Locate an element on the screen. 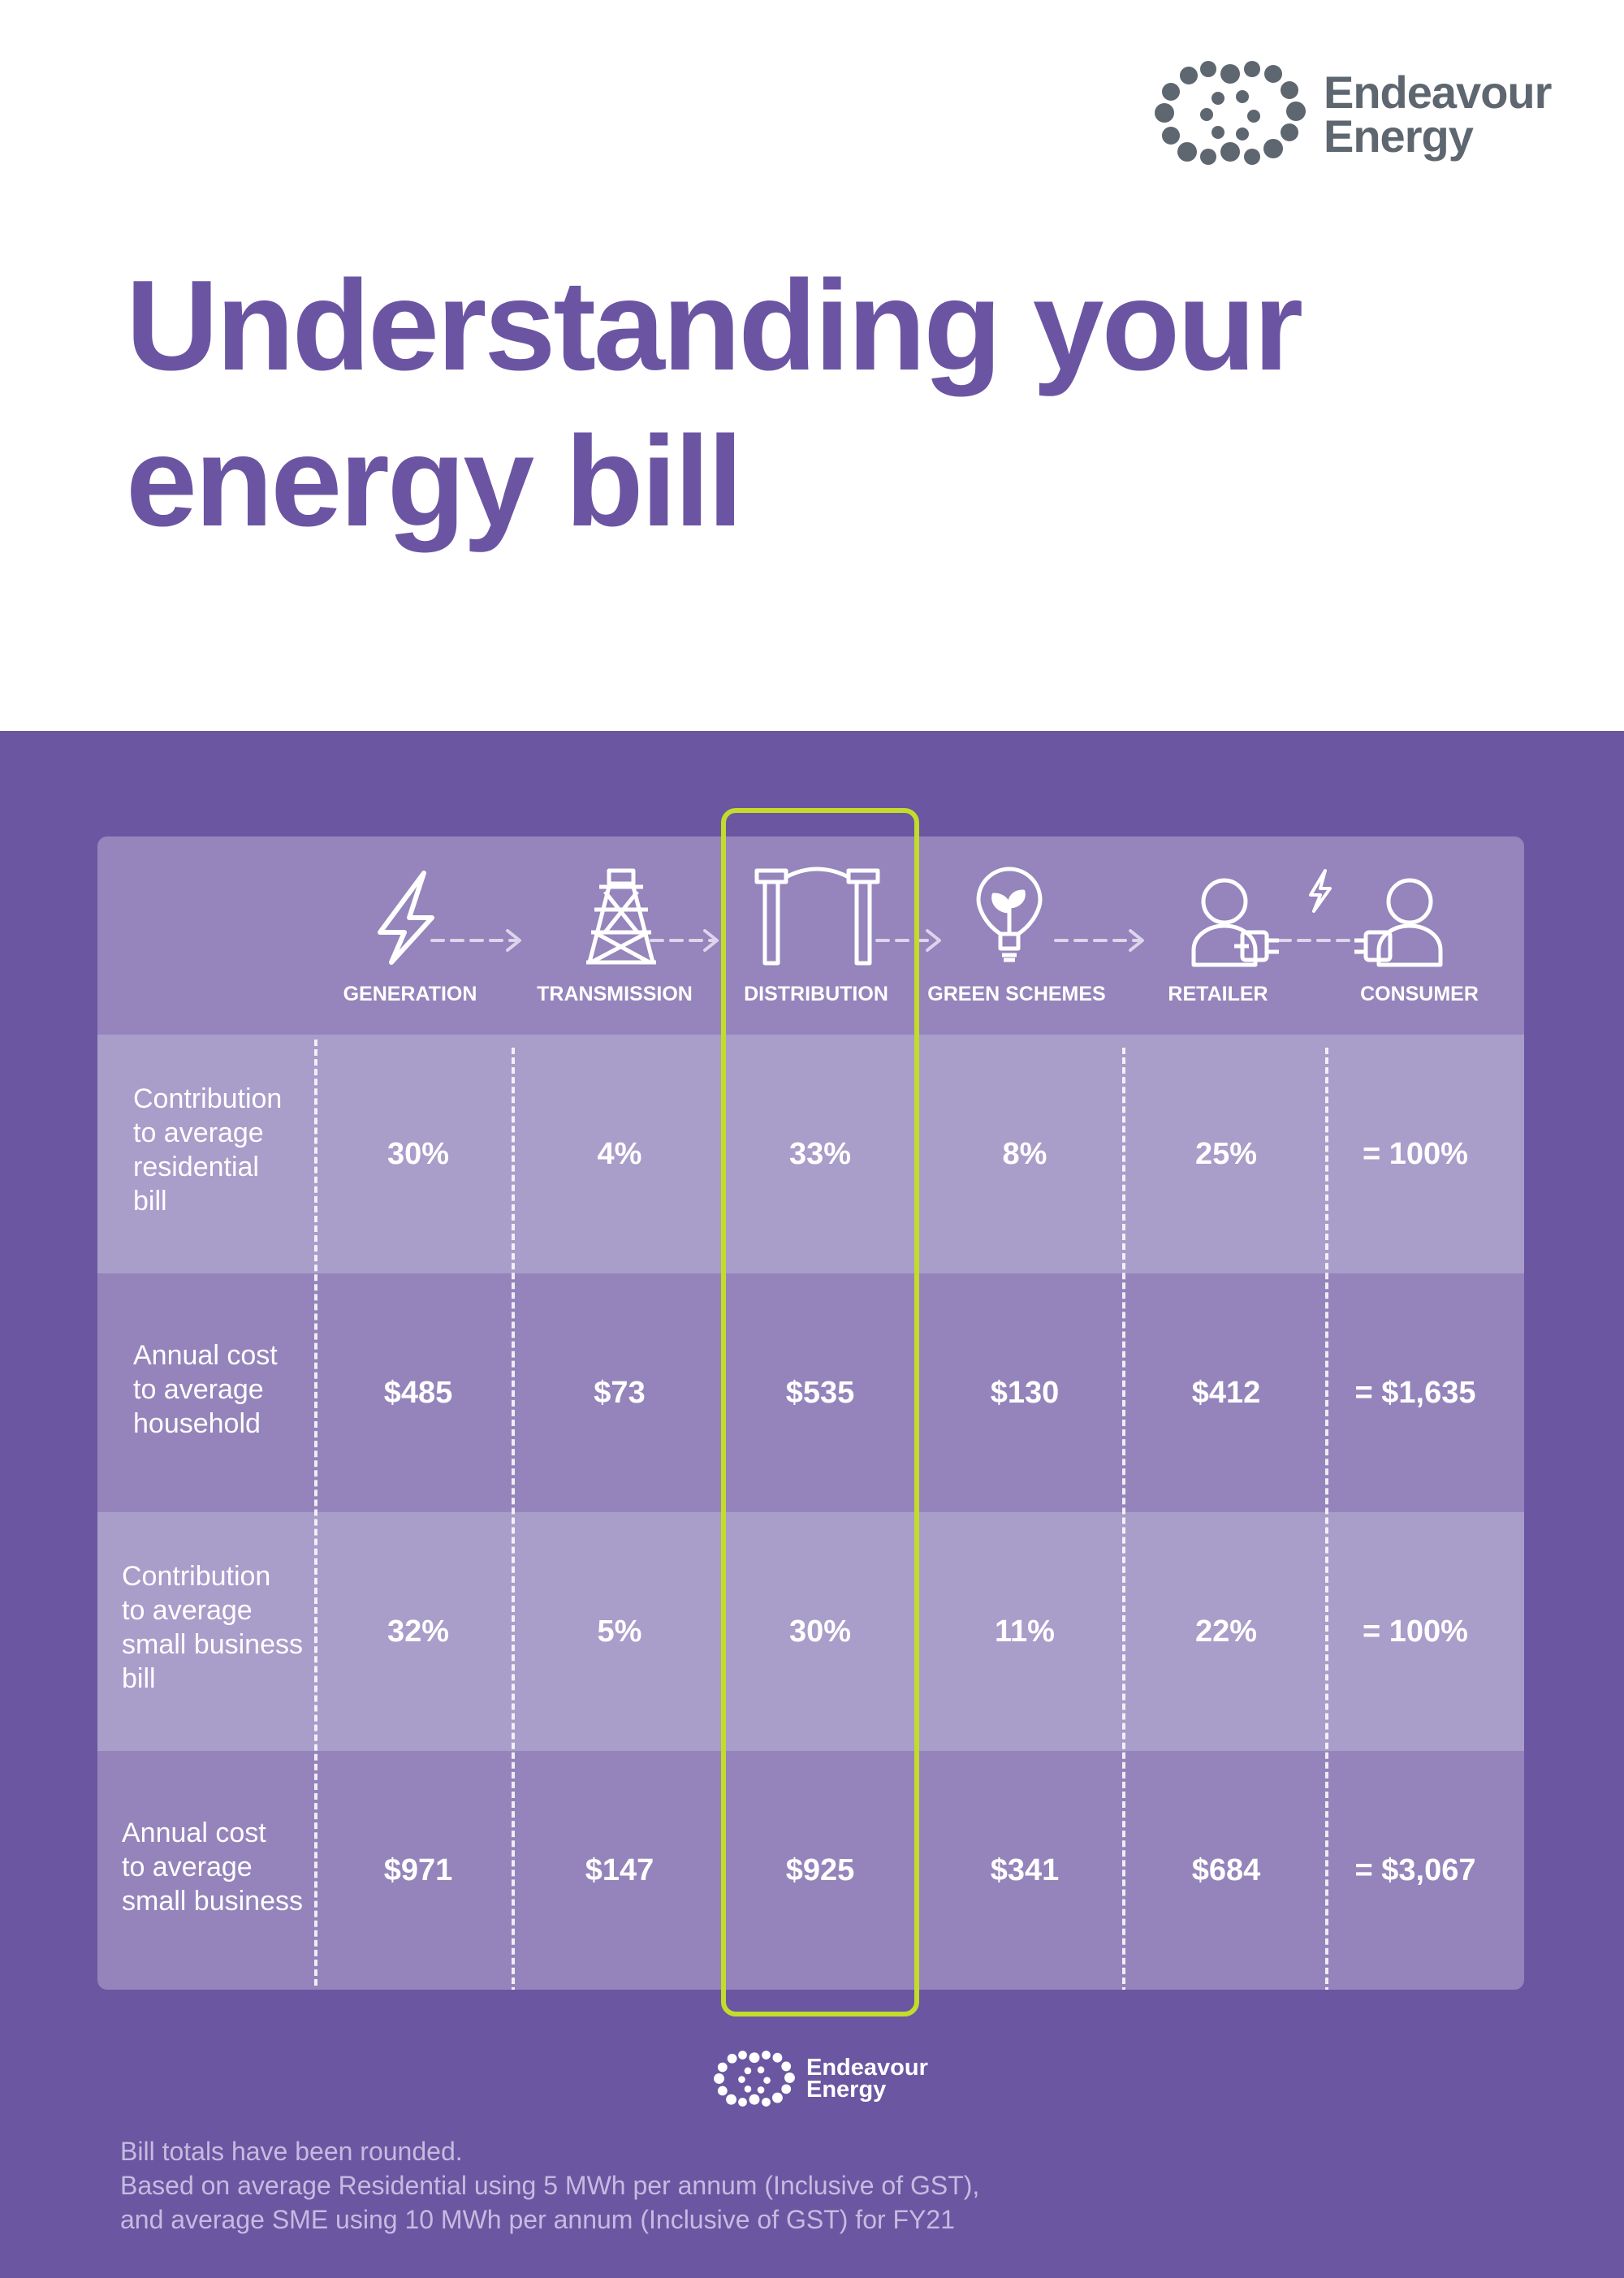  person-plug-icon is located at coordinates (1235, 922).